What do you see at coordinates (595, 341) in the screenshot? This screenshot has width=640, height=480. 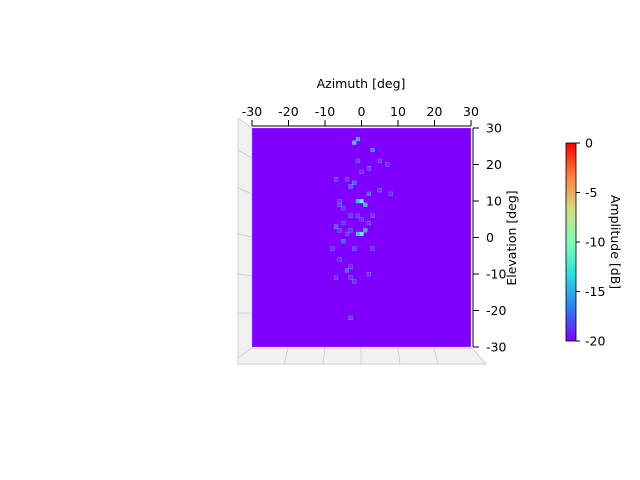 I see `colorbar-tick-label: -20` at bounding box center [595, 341].